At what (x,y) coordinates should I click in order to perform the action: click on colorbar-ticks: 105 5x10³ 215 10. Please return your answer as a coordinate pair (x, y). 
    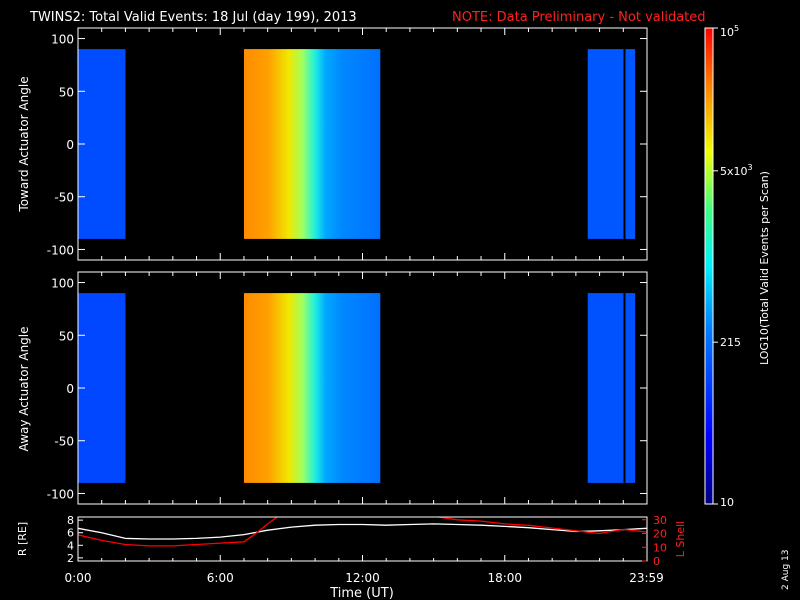
    Looking at the image, I should click on (733, 266).